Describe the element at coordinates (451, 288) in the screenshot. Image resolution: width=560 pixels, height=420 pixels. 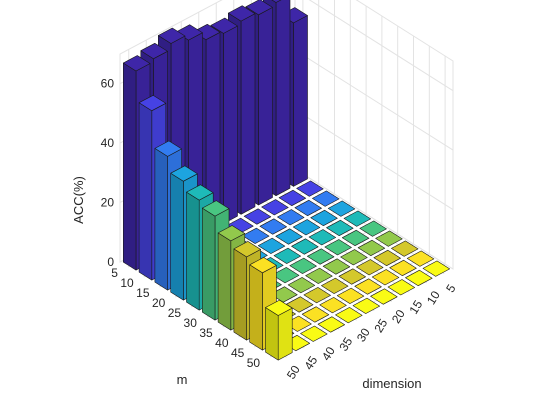
I see `dimension-tick-label: 5` at that location.